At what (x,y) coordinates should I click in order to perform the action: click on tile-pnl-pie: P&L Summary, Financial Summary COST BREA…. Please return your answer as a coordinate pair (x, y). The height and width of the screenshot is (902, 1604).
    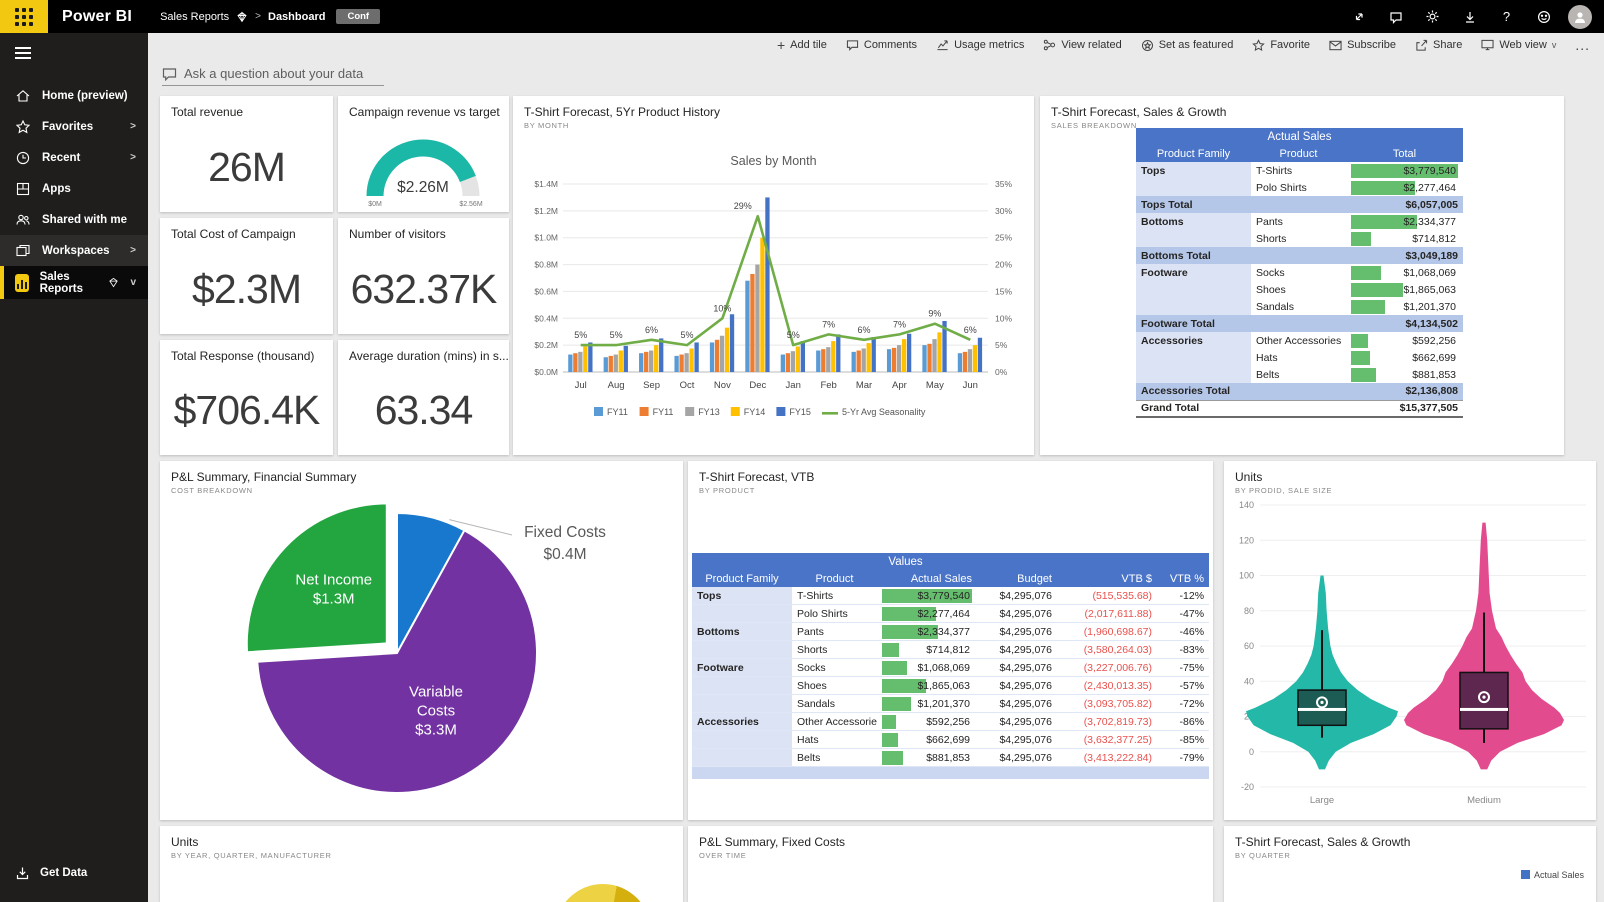
    Looking at the image, I should click on (421, 640).